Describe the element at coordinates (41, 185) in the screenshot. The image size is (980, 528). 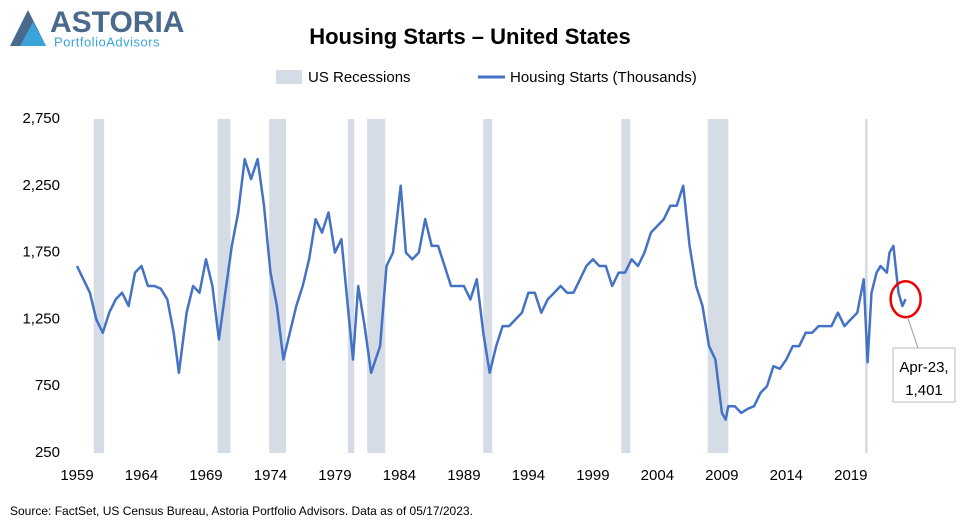
I see `y-tick-label: 2,250` at that location.